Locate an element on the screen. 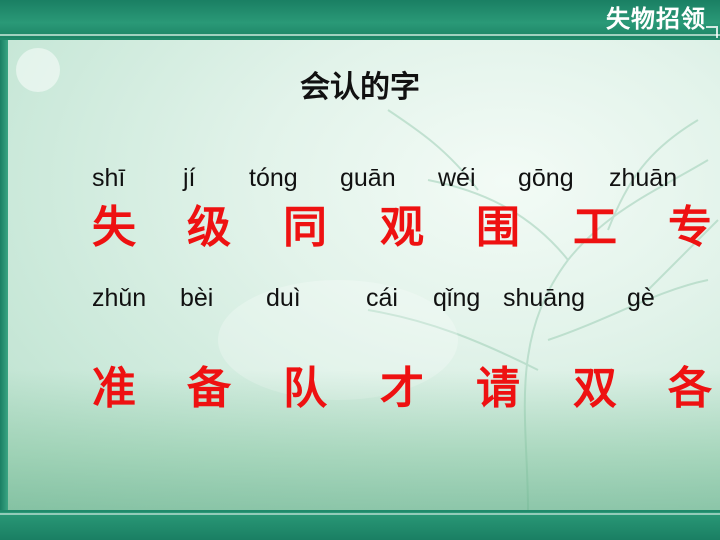 The image size is (720, 540). pinyin-guan: guān is located at coordinates (368, 178).